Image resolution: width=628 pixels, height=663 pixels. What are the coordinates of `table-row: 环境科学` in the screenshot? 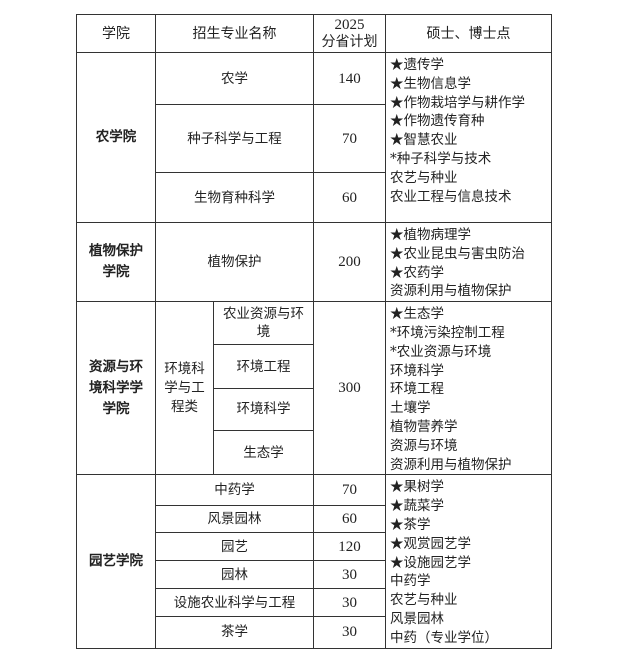 It's located at (314, 409).